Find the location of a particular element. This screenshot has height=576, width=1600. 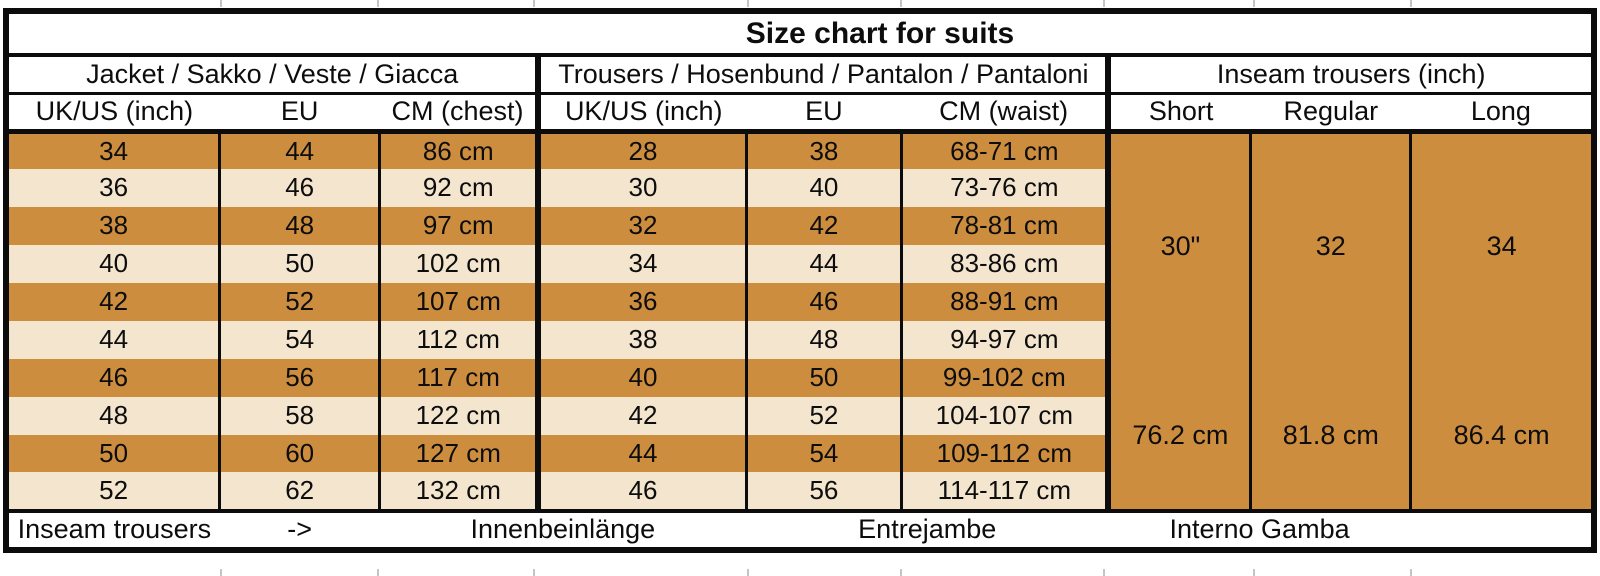

jacket-ukus-cell: 36 is located at coordinates (113, 187).